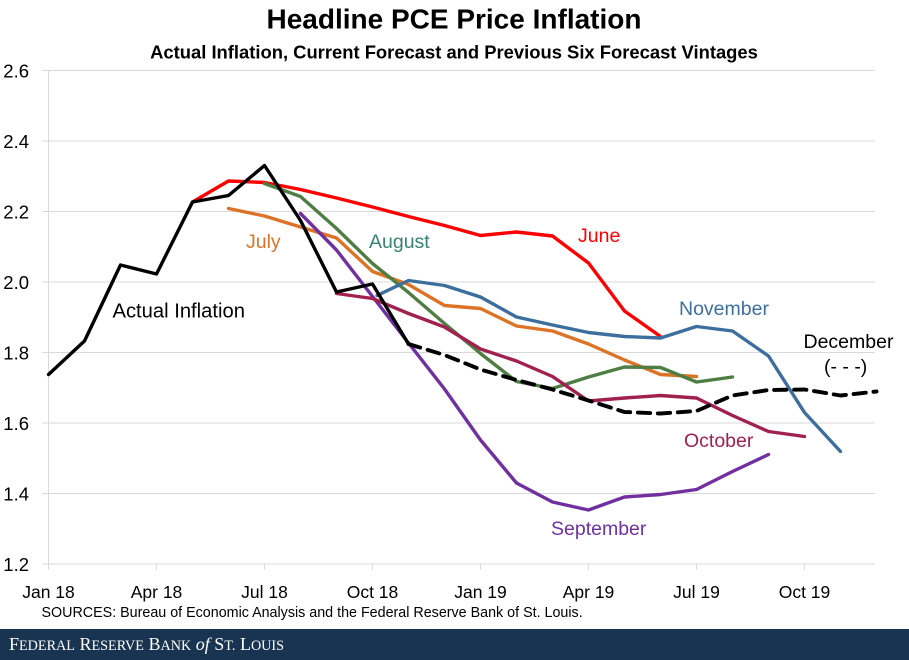 The height and width of the screenshot is (660, 909). What do you see at coordinates (849, 342) in the screenshot?
I see `svg-text: December` at bounding box center [849, 342].